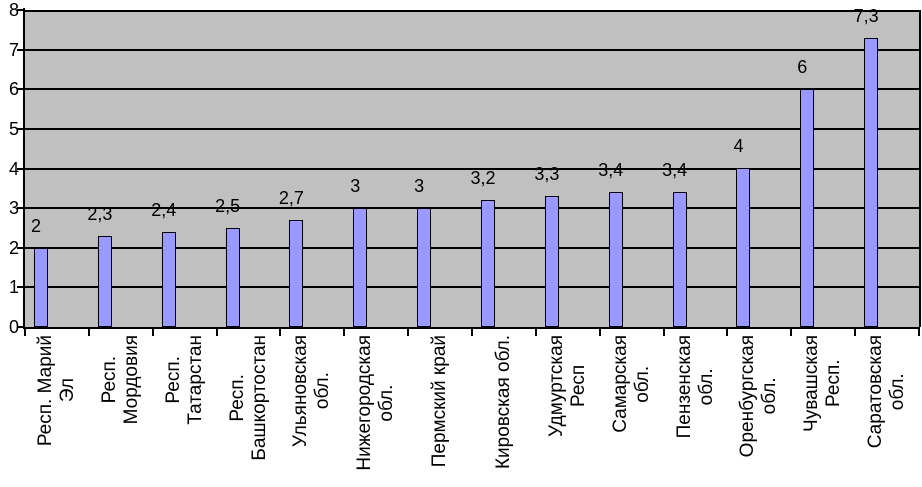 The width and height of the screenshot is (922, 487). I want to click on category-cell: Нижегородская обл., so click(376, 410).